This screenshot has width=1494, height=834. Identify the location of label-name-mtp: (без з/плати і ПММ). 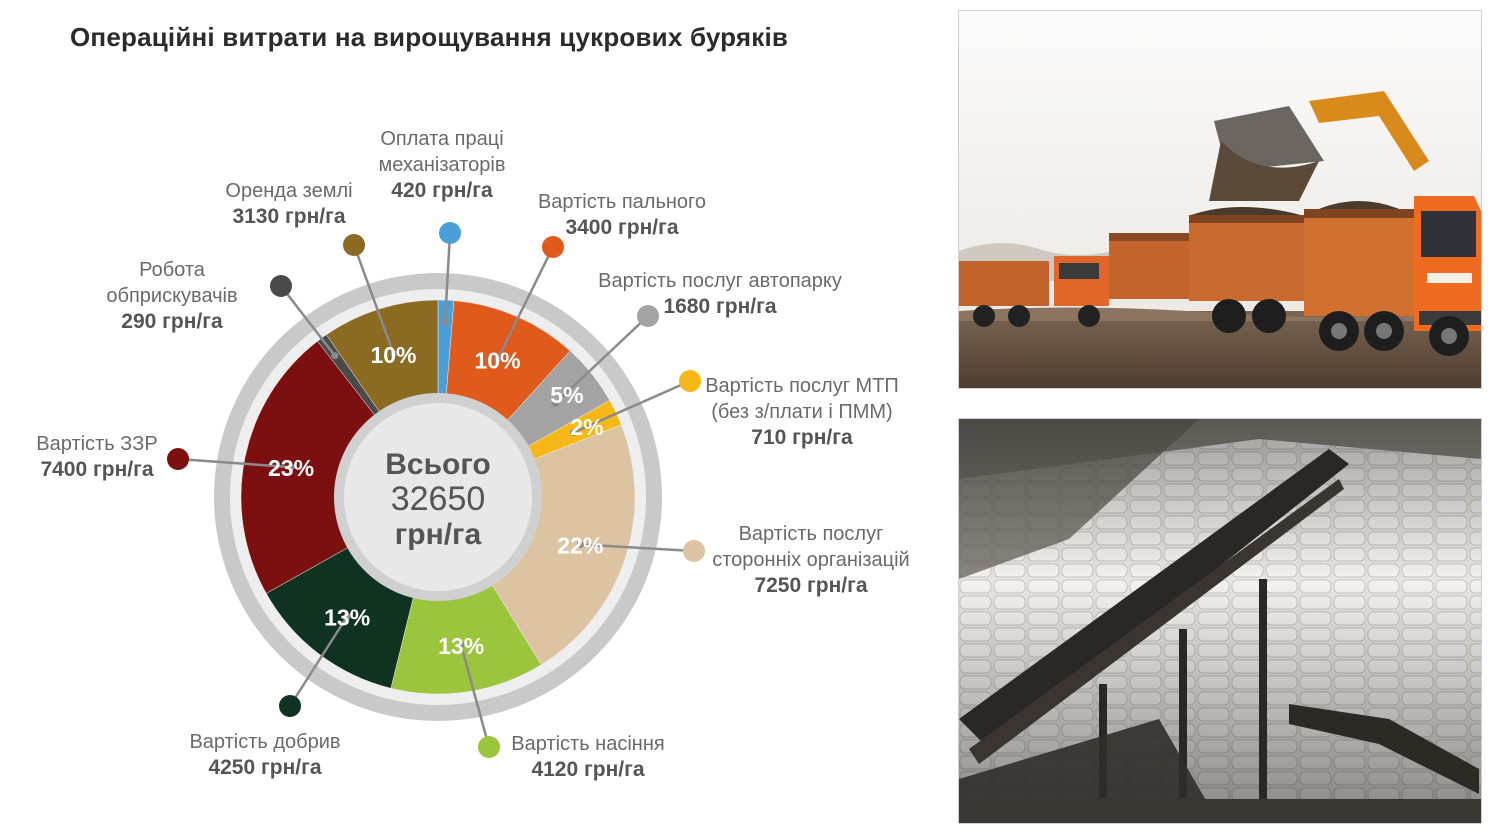
(801, 412).